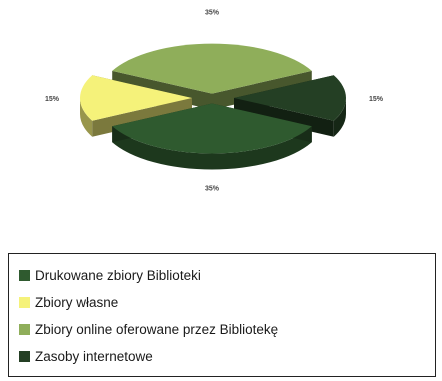 This screenshot has height=381, width=442. I want to click on legend-swatch-own, so click(24, 302).